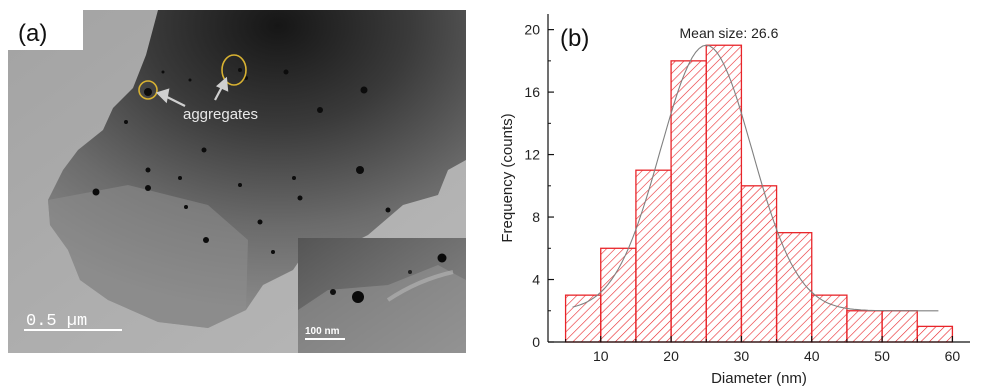  What do you see at coordinates (759, 264) in the screenshot?
I see `histogram-bar-32.5` at bounding box center [759, 264].